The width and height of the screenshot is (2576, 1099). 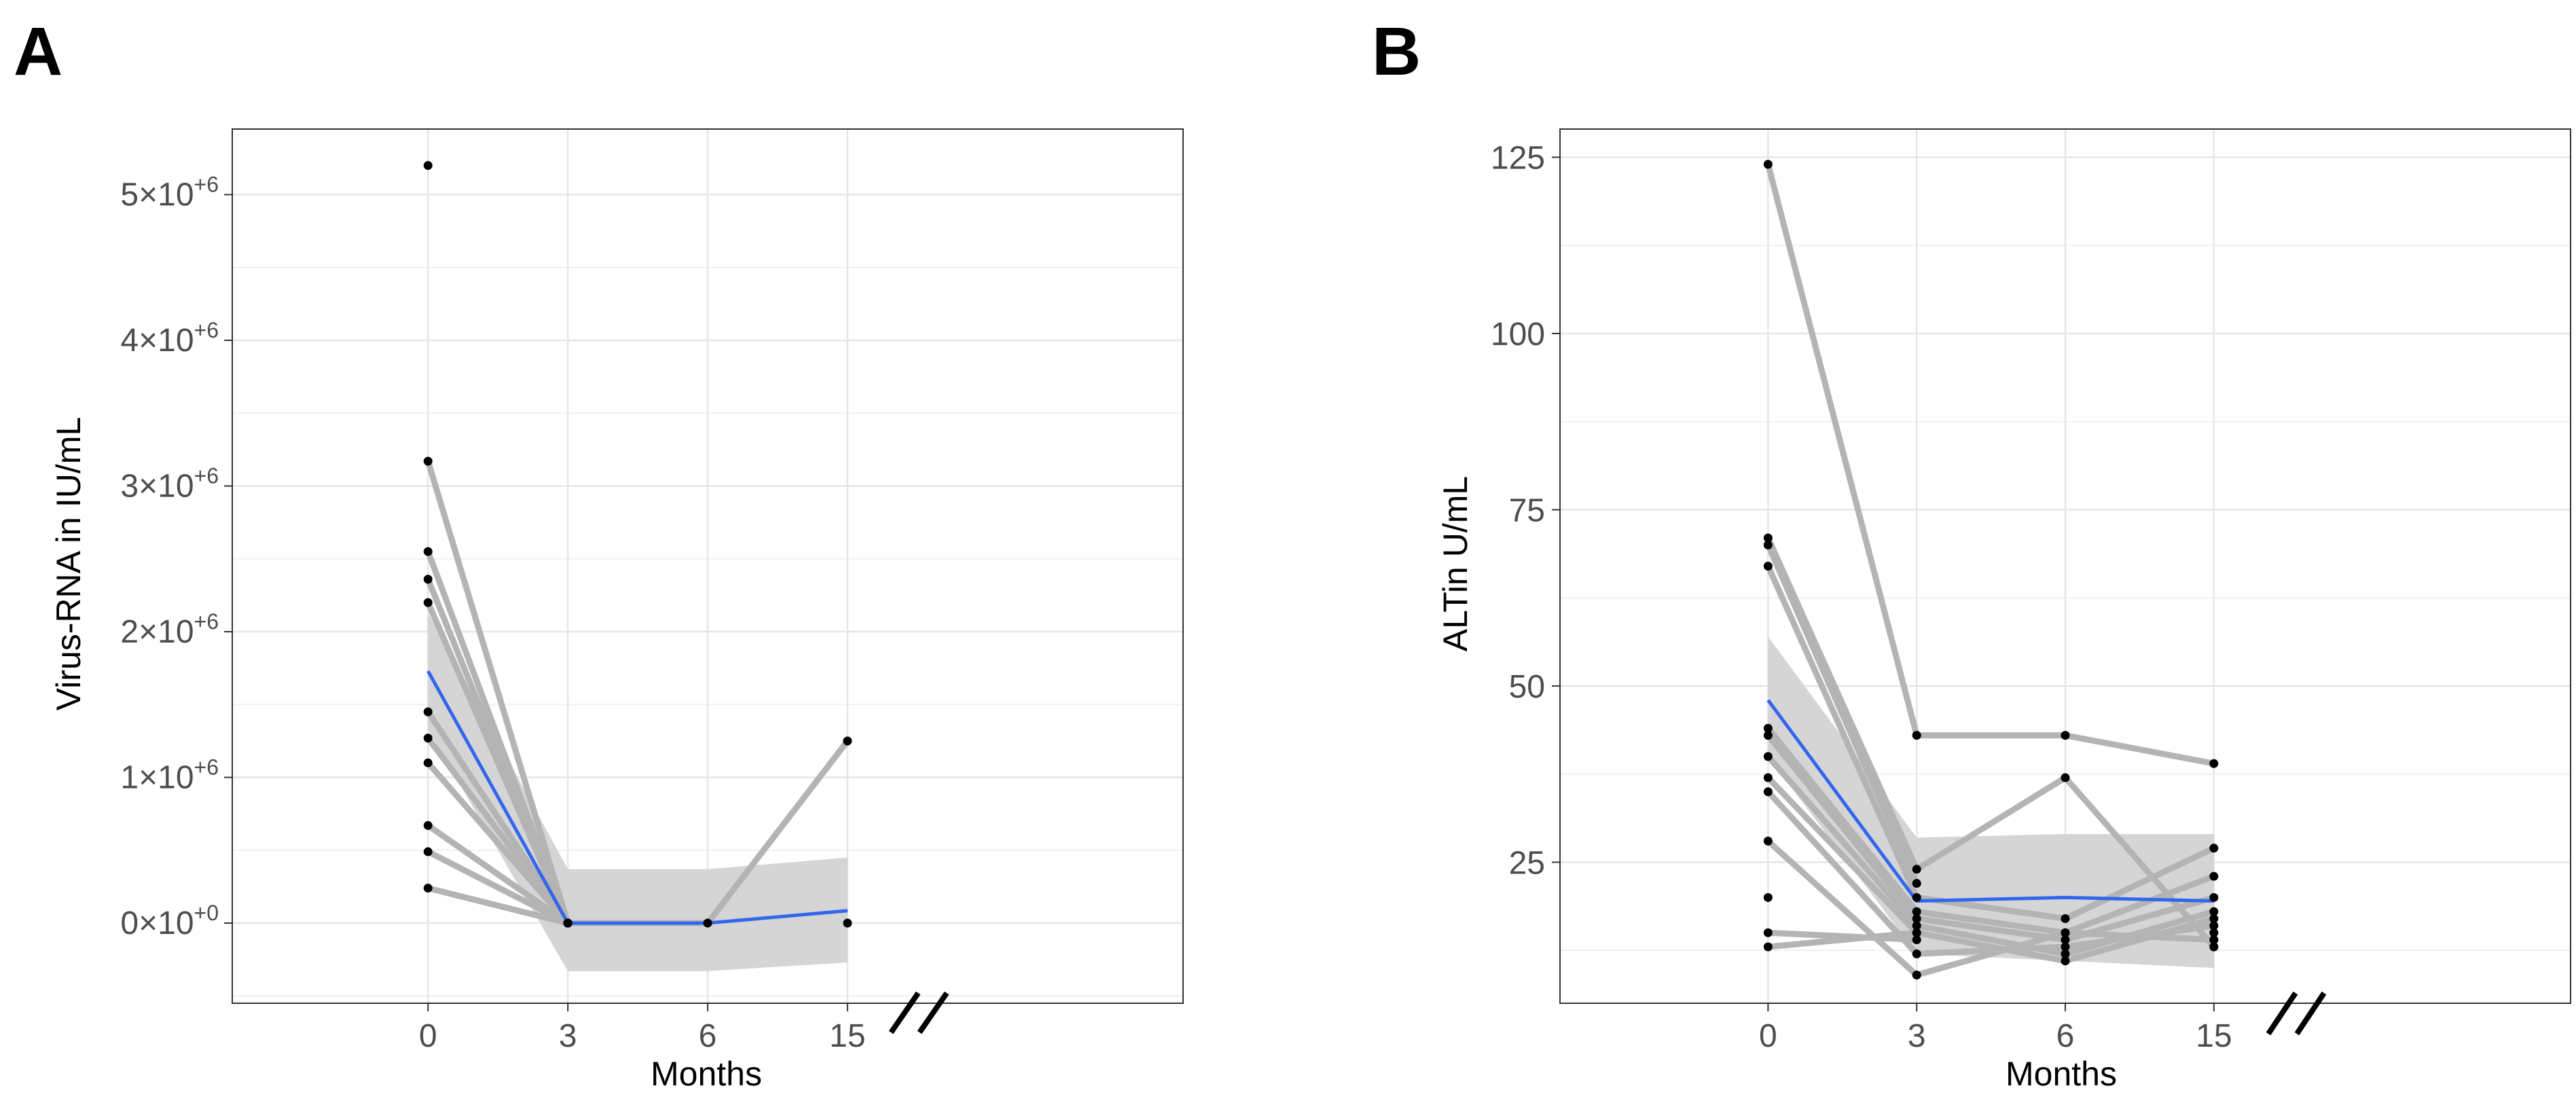 What do you see at coordinates (176, 557) in the screenshot?
I see `panel-a-y-ticks: 0×10+0 1×10+6 2×10+6 3×10+6 4×10+6 5×10+6` at bounding box center [176, 557].